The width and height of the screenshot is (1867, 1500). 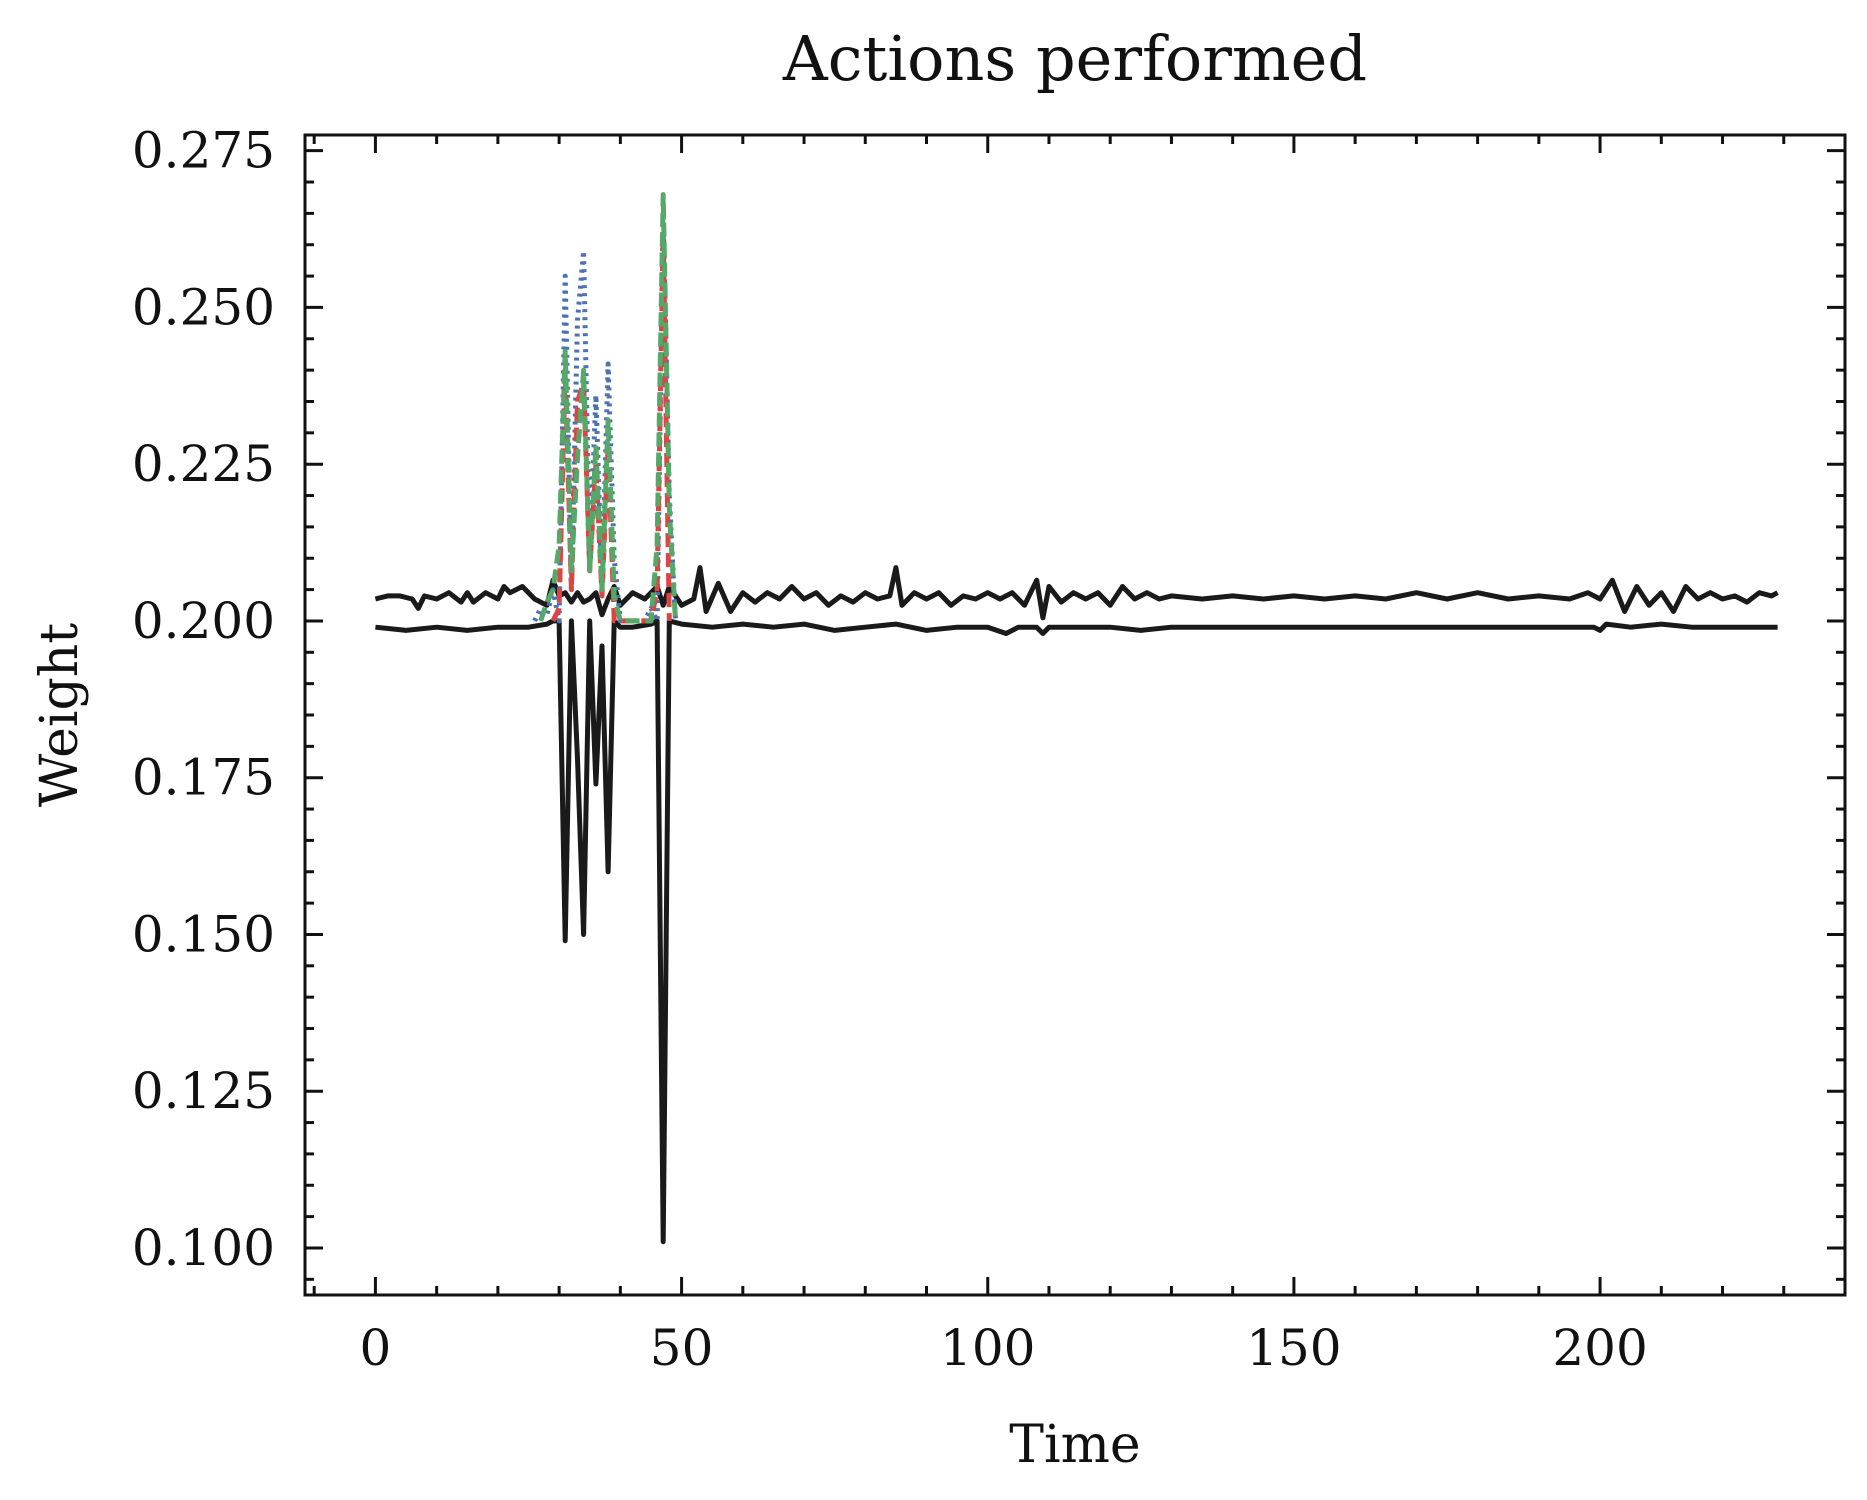 What do you see at coordinates (1599, 1348) in the screenshot?
I see `x-tick-label: 200` at bounding box center [1599, 1348].